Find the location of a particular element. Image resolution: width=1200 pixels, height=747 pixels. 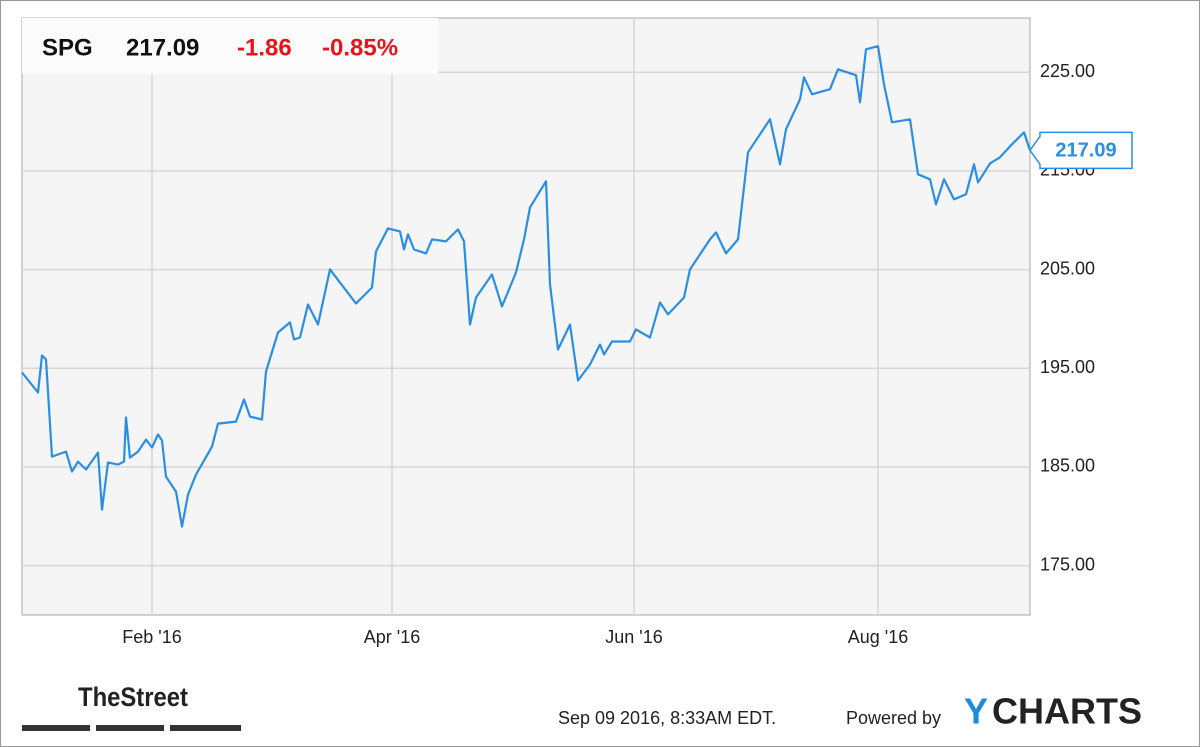

y-tick-label: 205.00 is located at coordinates (1067, 268).